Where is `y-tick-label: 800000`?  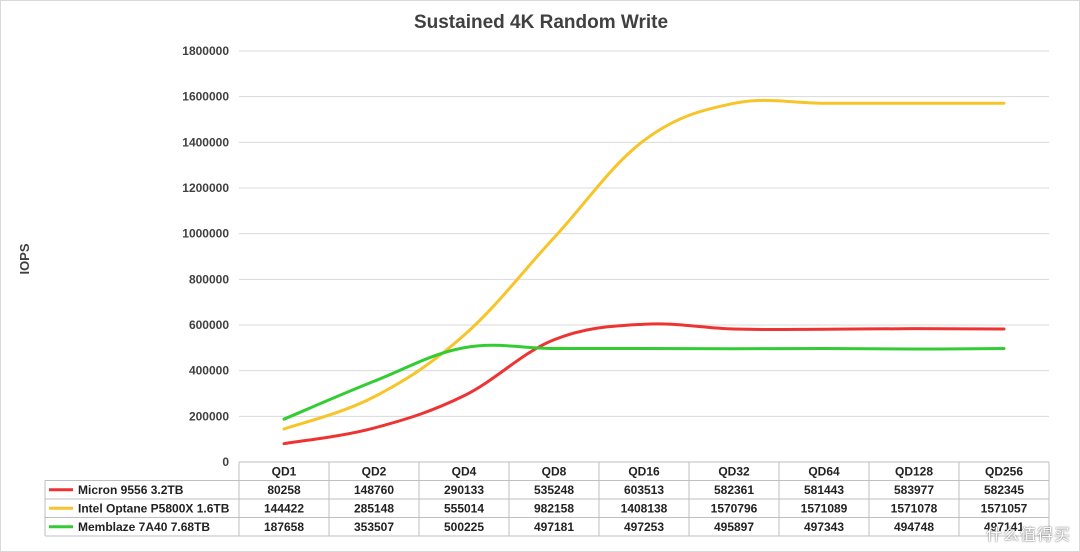
y-tick-label: 800000 is located at coordinates (209, 279).